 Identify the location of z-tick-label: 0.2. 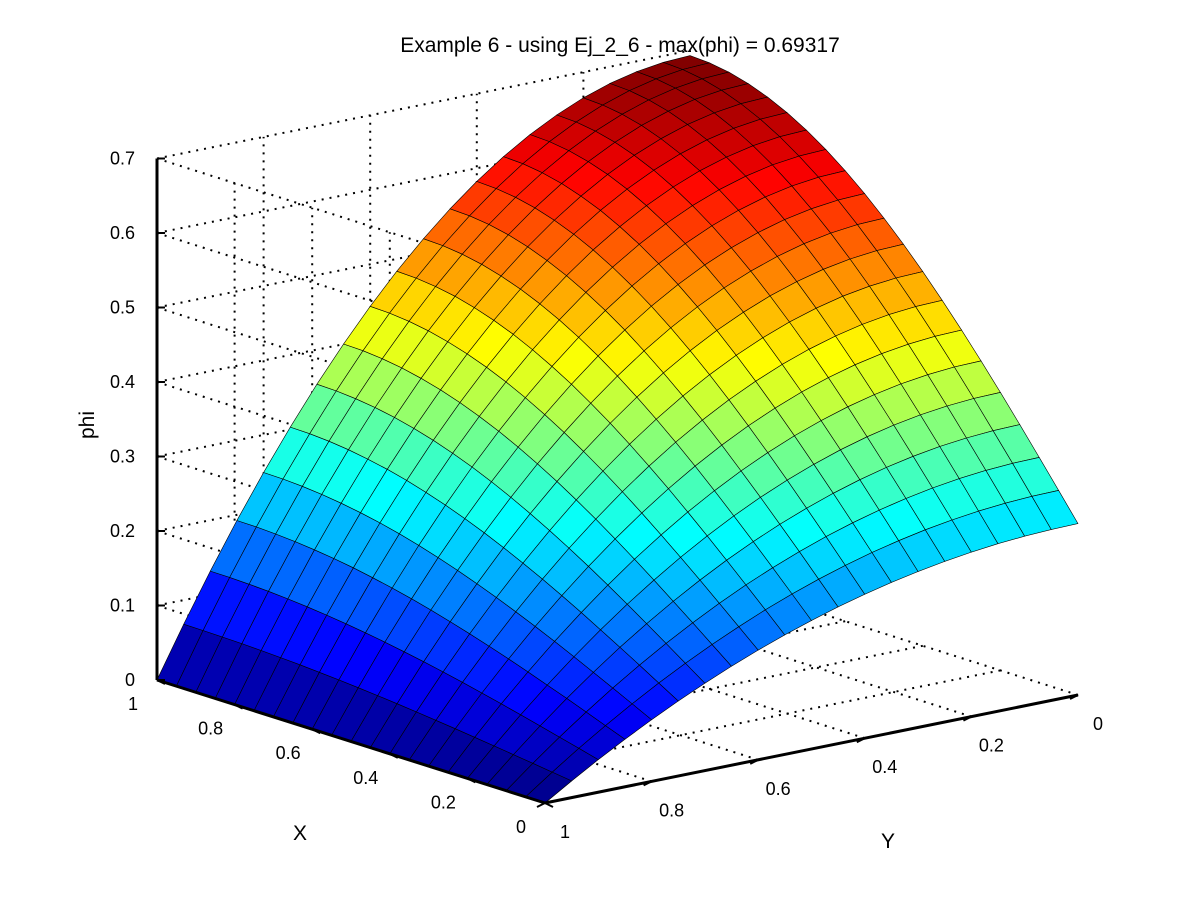
(122, 531).